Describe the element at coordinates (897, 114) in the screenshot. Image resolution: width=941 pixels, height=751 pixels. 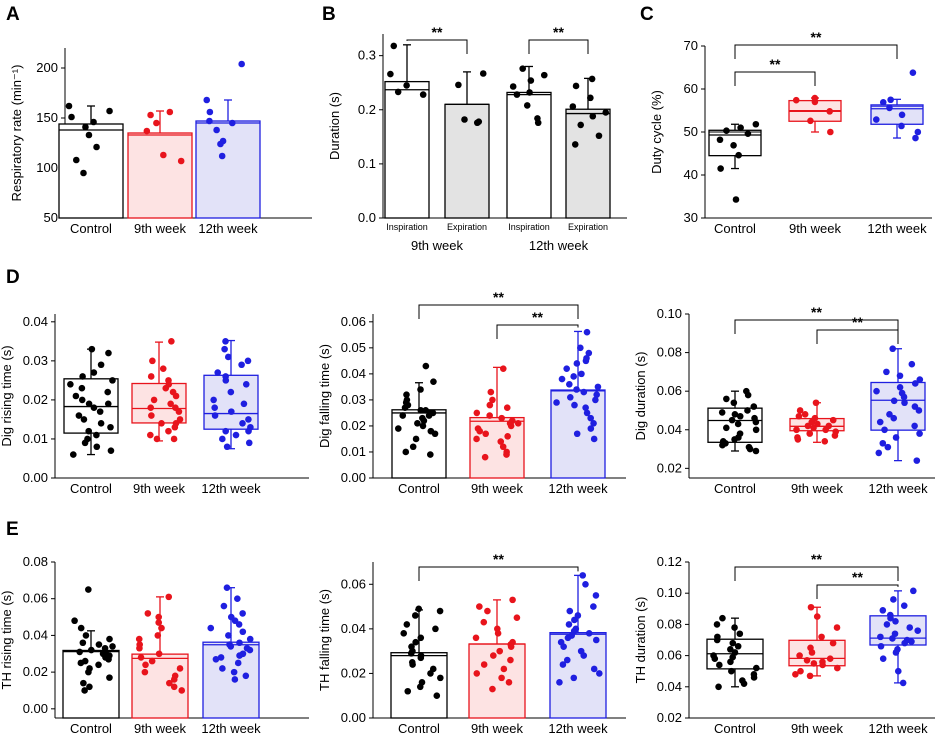
I see `box` at that location.